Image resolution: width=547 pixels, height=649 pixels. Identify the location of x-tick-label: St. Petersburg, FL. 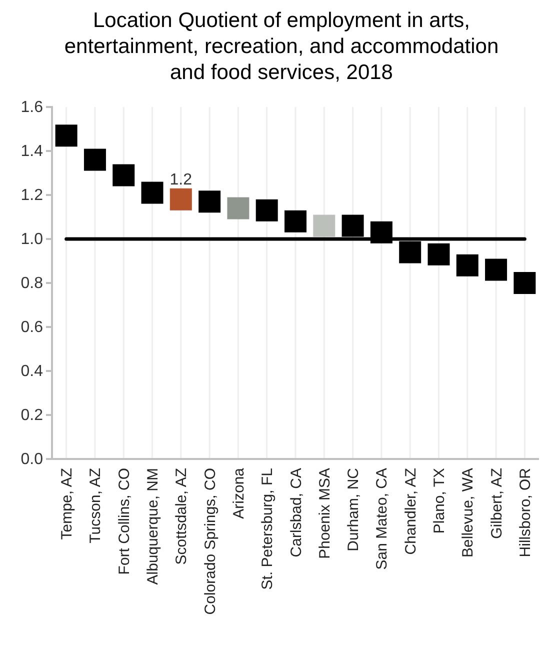
(267, 529).